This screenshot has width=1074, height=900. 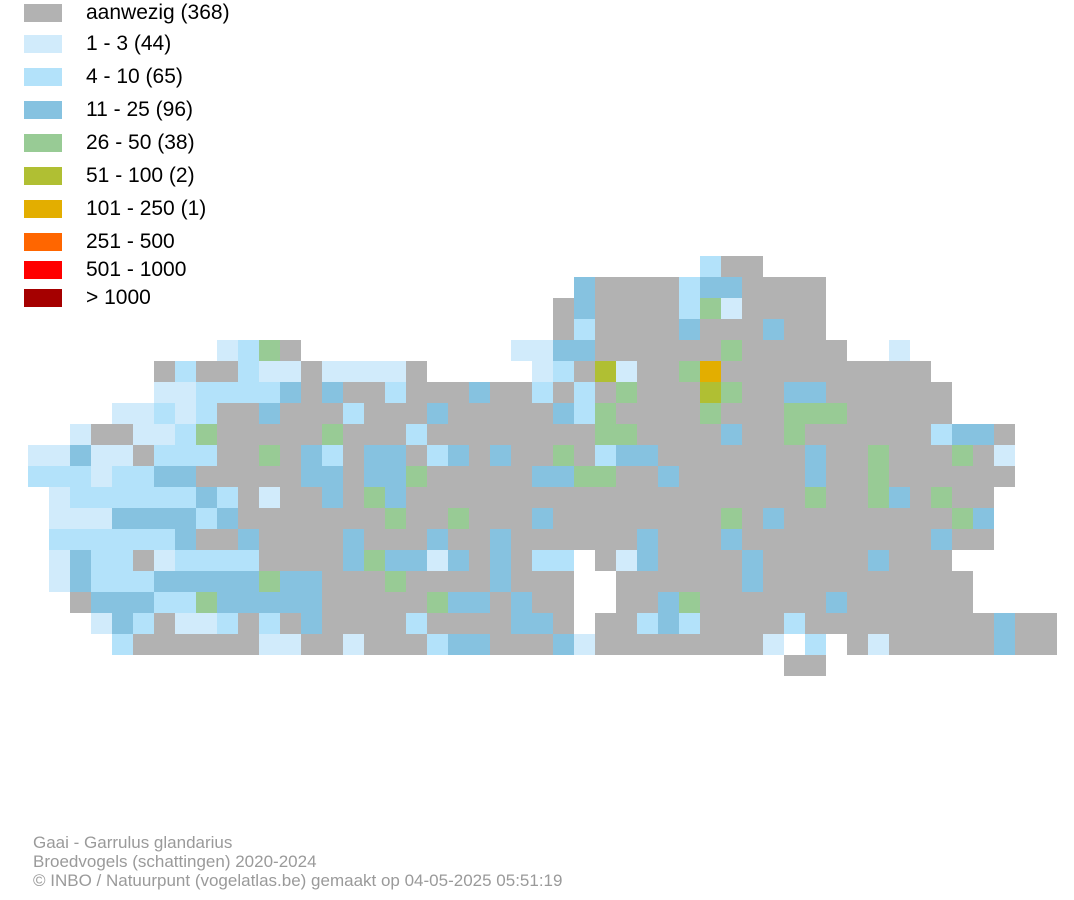 What do you see at coordinates (134, 76) in the screenshot?
I see `legend-label: 4 - 10 (65)` at bounding box center [134, 76].